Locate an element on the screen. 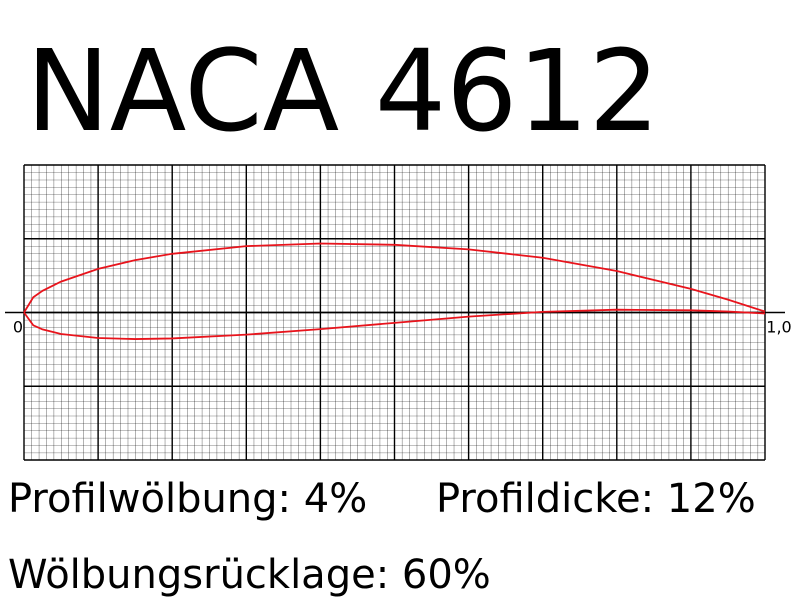 The height and width of the screenshot is (600, 800). annotation: Wölbungsrücklage: 60% is located at coordinates (249, 575).